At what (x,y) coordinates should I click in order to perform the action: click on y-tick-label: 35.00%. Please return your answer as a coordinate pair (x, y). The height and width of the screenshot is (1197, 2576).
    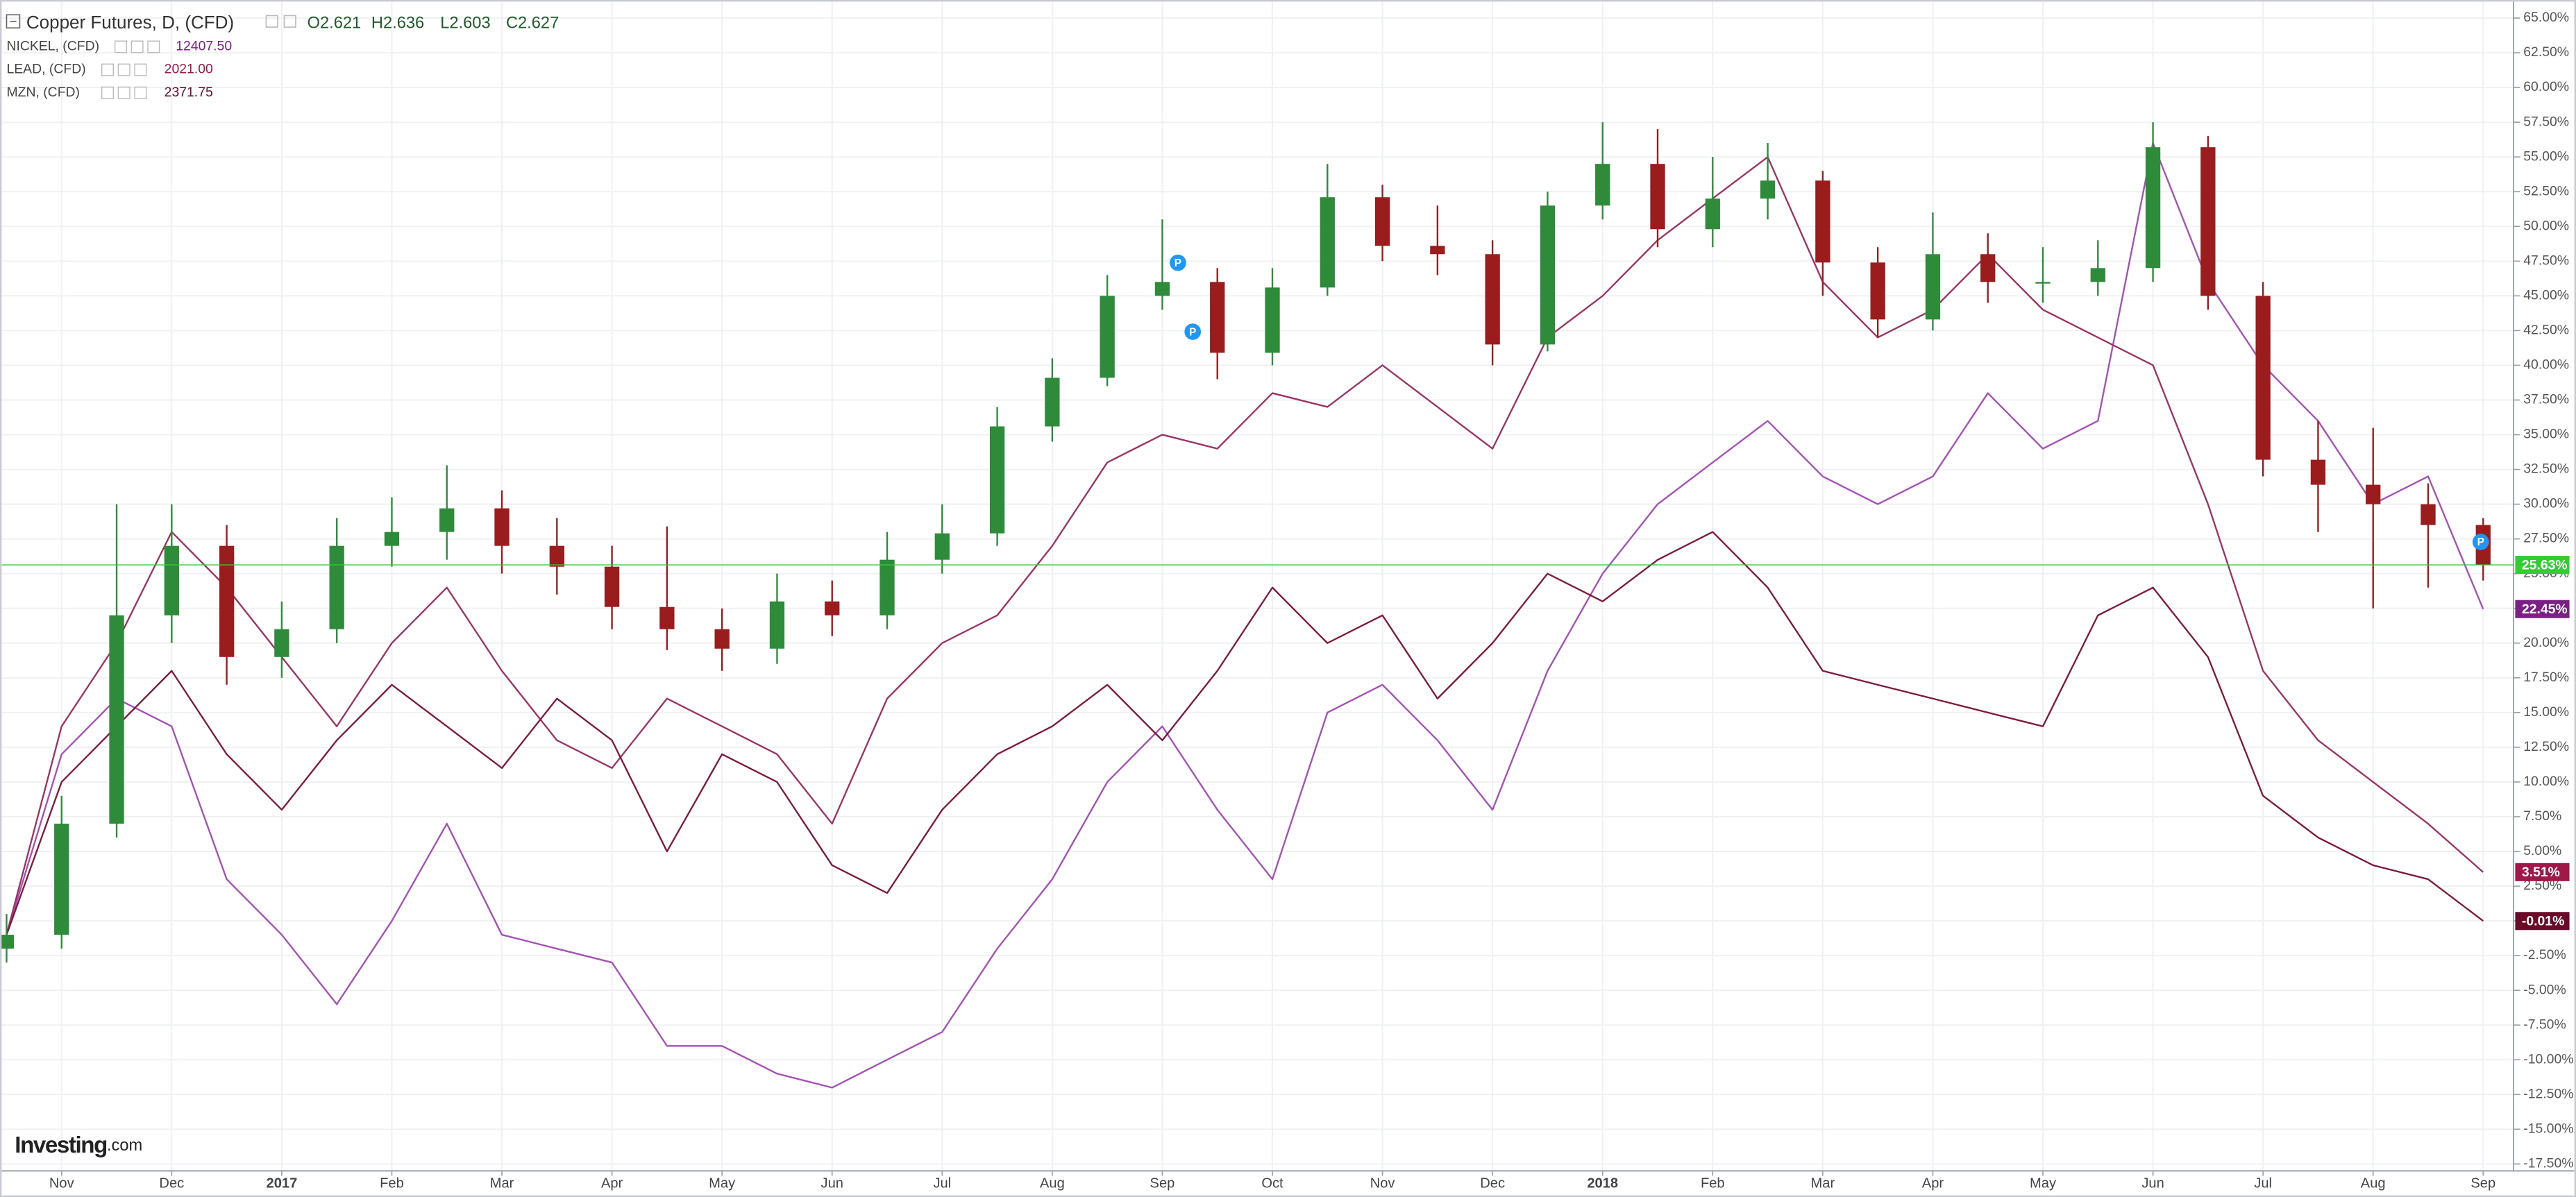
    Looking at the image, I should click on (2546, 434).